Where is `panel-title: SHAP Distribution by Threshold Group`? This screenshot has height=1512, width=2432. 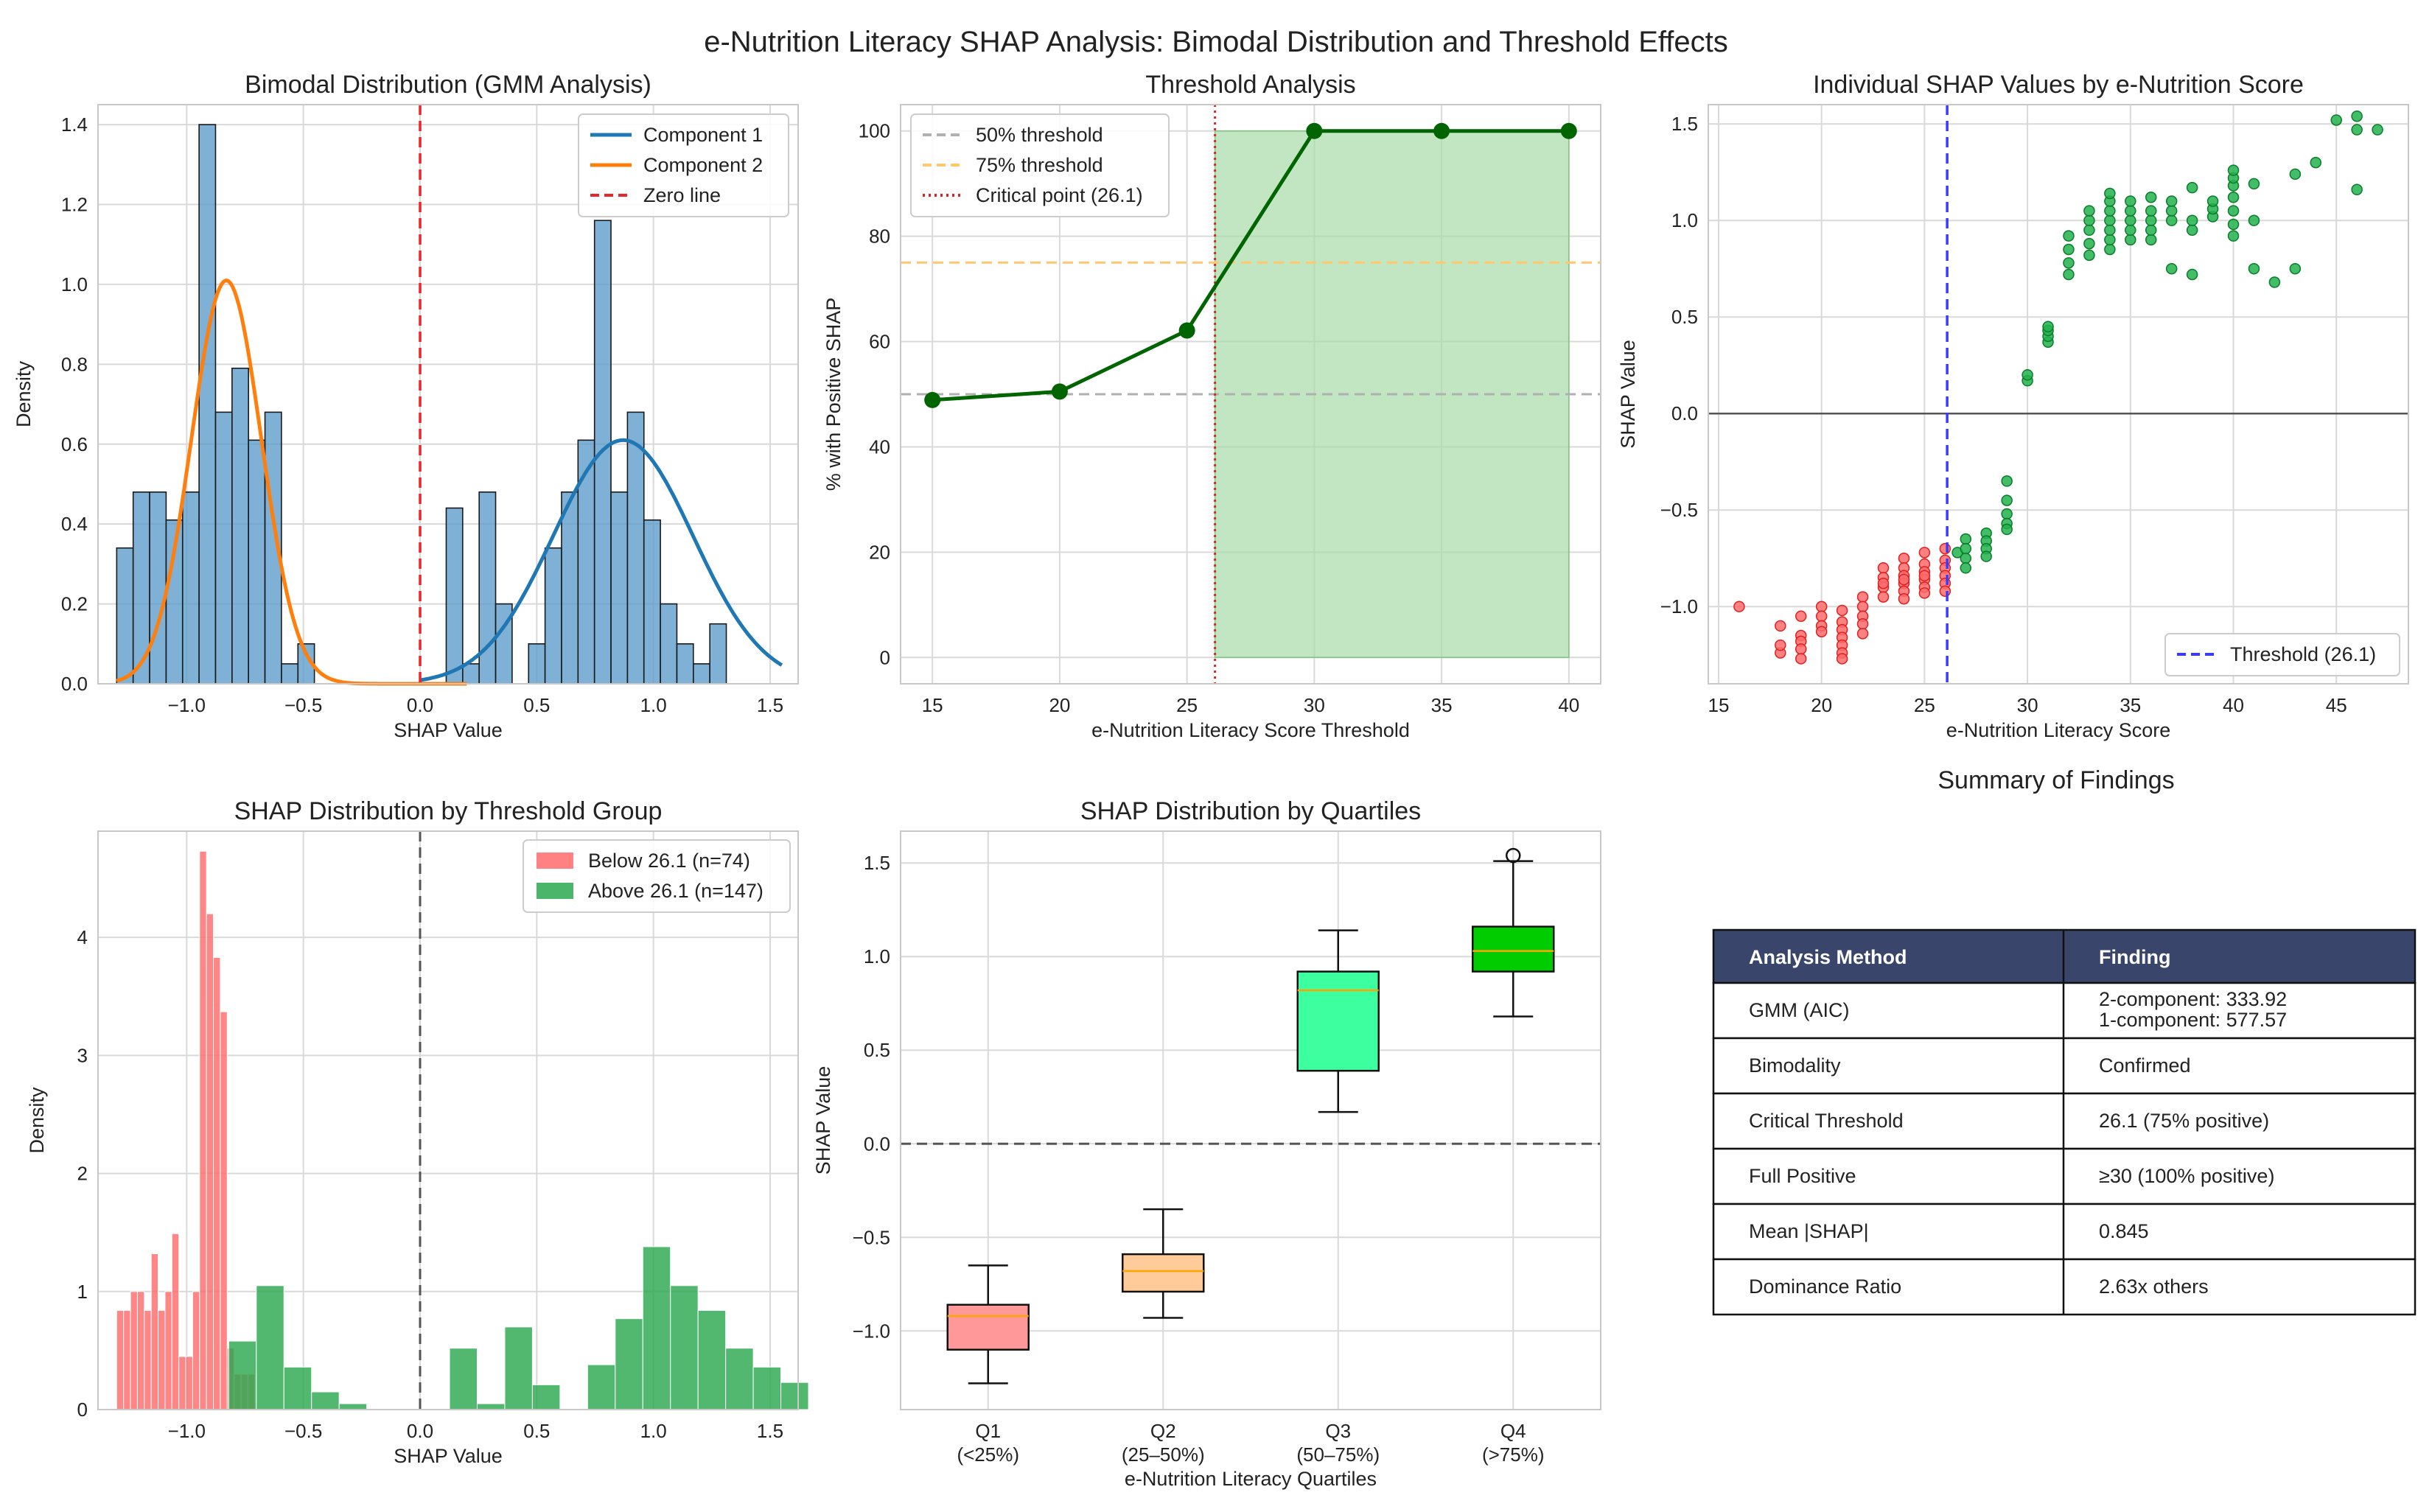
panel-title: SHAP Distribution by Threshold Group is located at coordinates (448, 811).